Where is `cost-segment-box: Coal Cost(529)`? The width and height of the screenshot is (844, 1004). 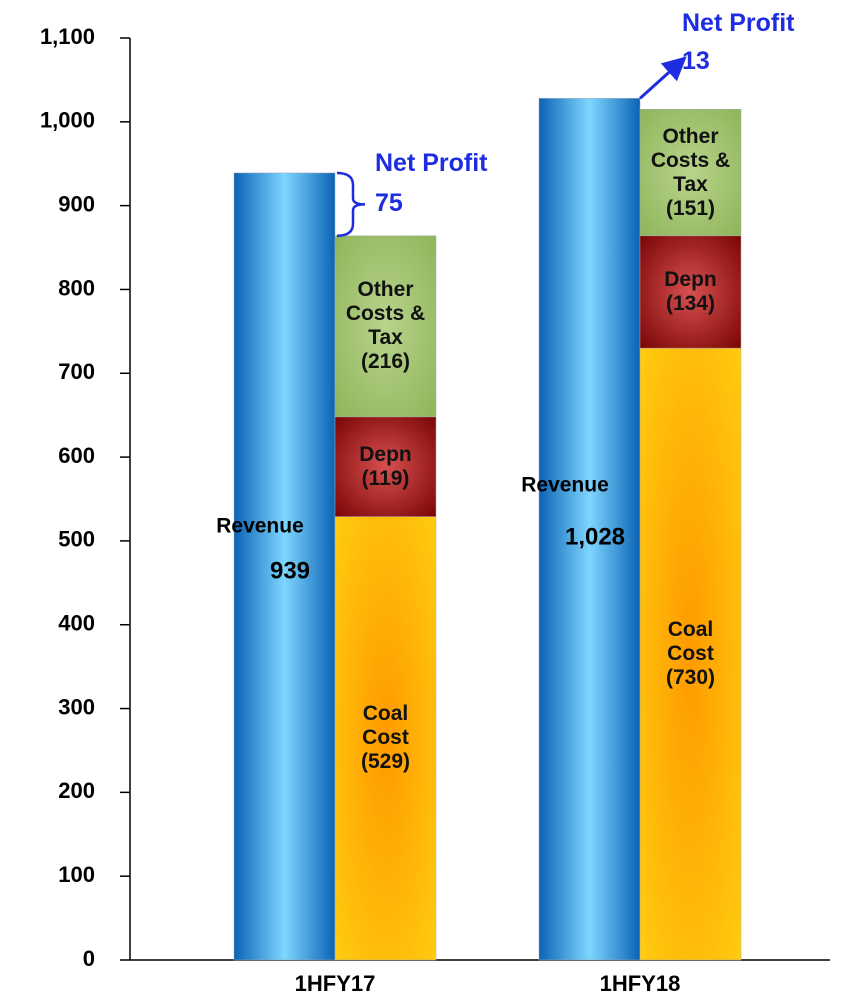 cost-segment-box: Coal Cost(529) is located at coordinates (385, 738).